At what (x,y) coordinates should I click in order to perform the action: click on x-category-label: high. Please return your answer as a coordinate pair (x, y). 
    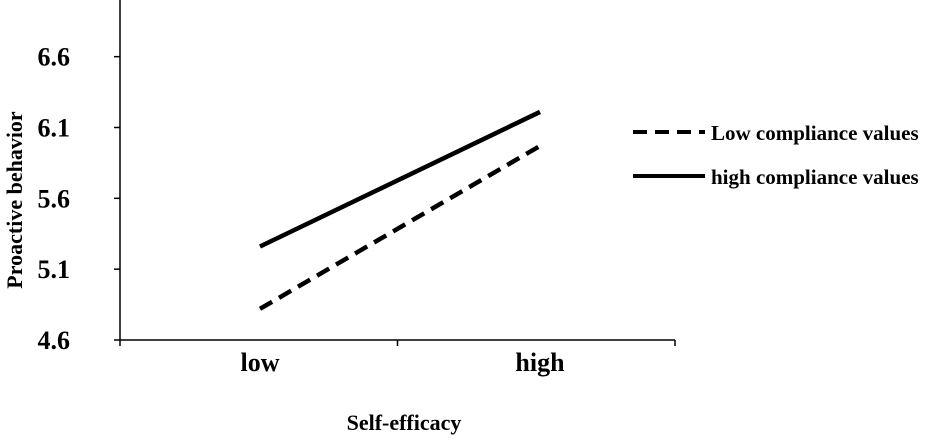
    Looking at the image, I should click on (540, 362).